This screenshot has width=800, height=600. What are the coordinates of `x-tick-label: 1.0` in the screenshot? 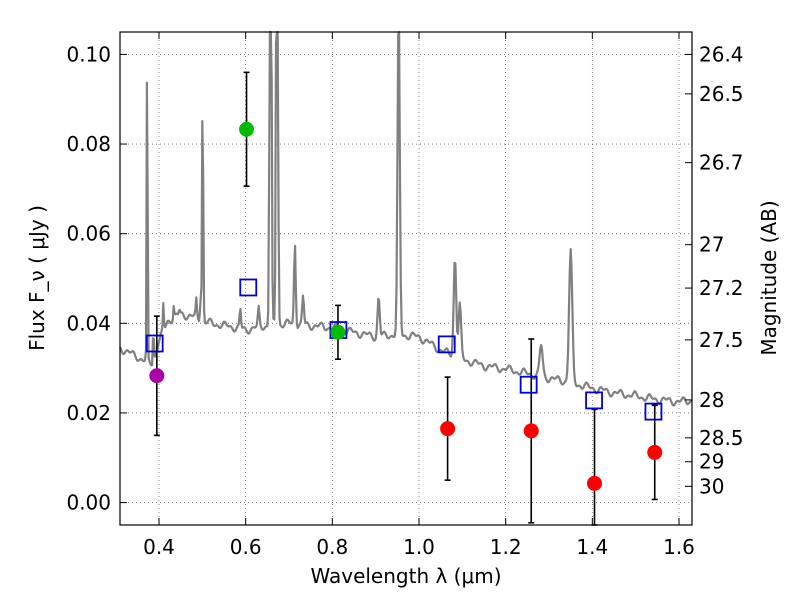 It's located at (419, 547).